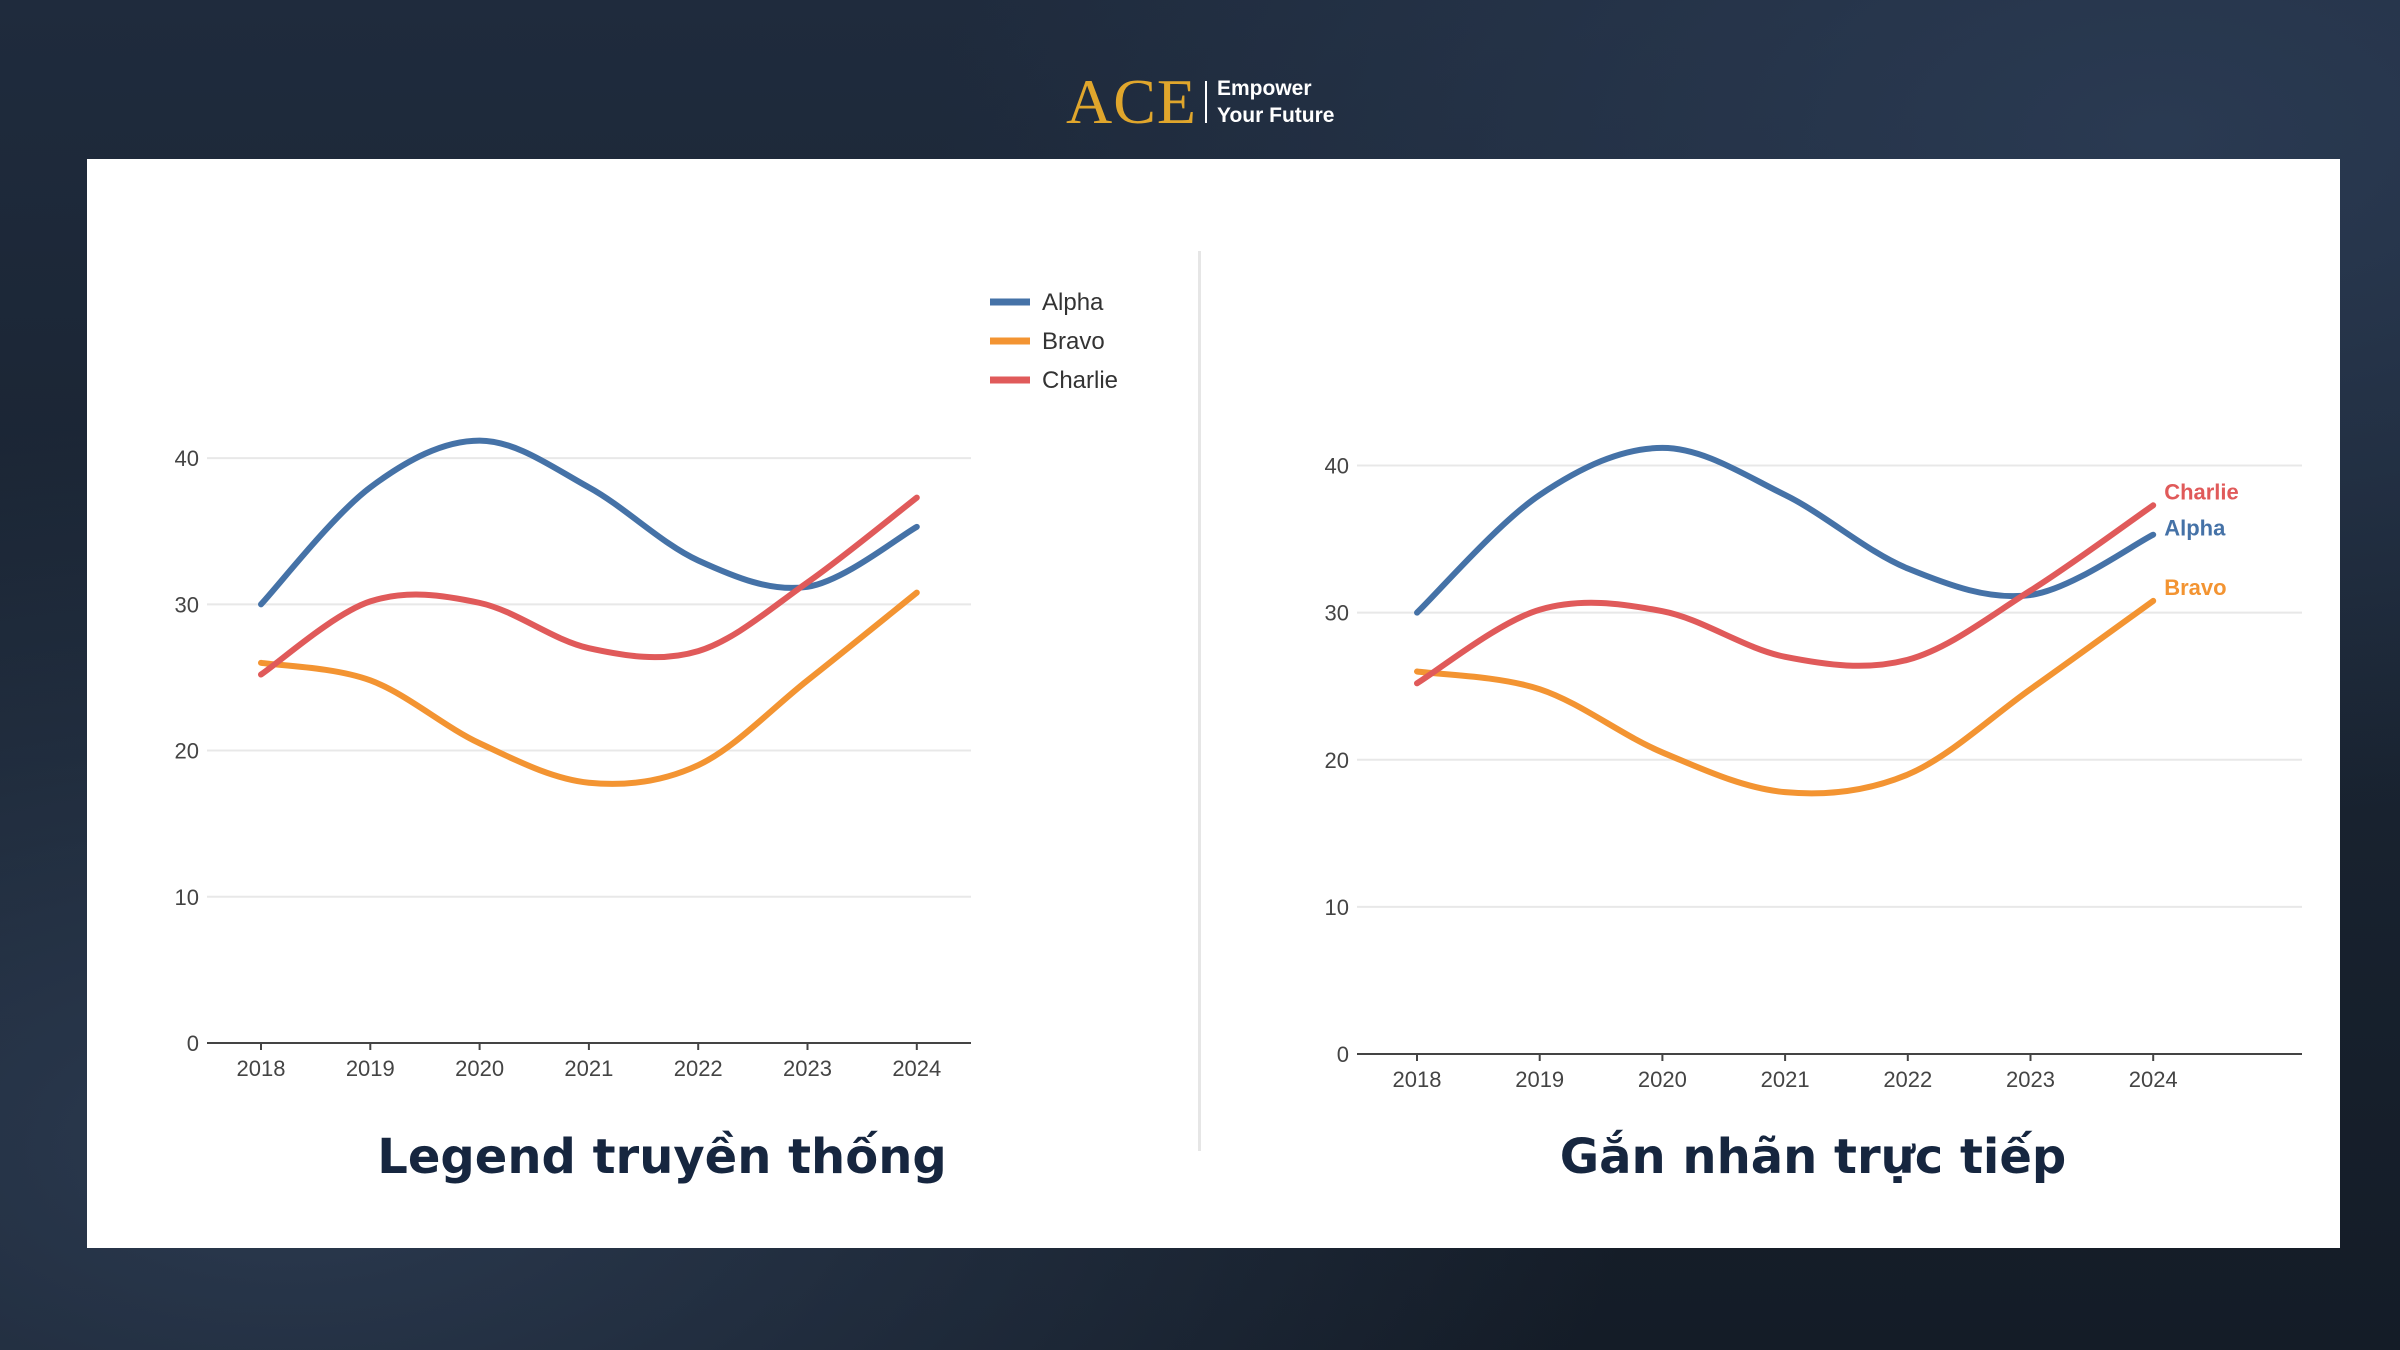 The image size is (2400, 1350). Describe the element at coordinates (1200, 101) in the screenshot. I see `brand-logo-block: ACE Empower Your Future` at that location.